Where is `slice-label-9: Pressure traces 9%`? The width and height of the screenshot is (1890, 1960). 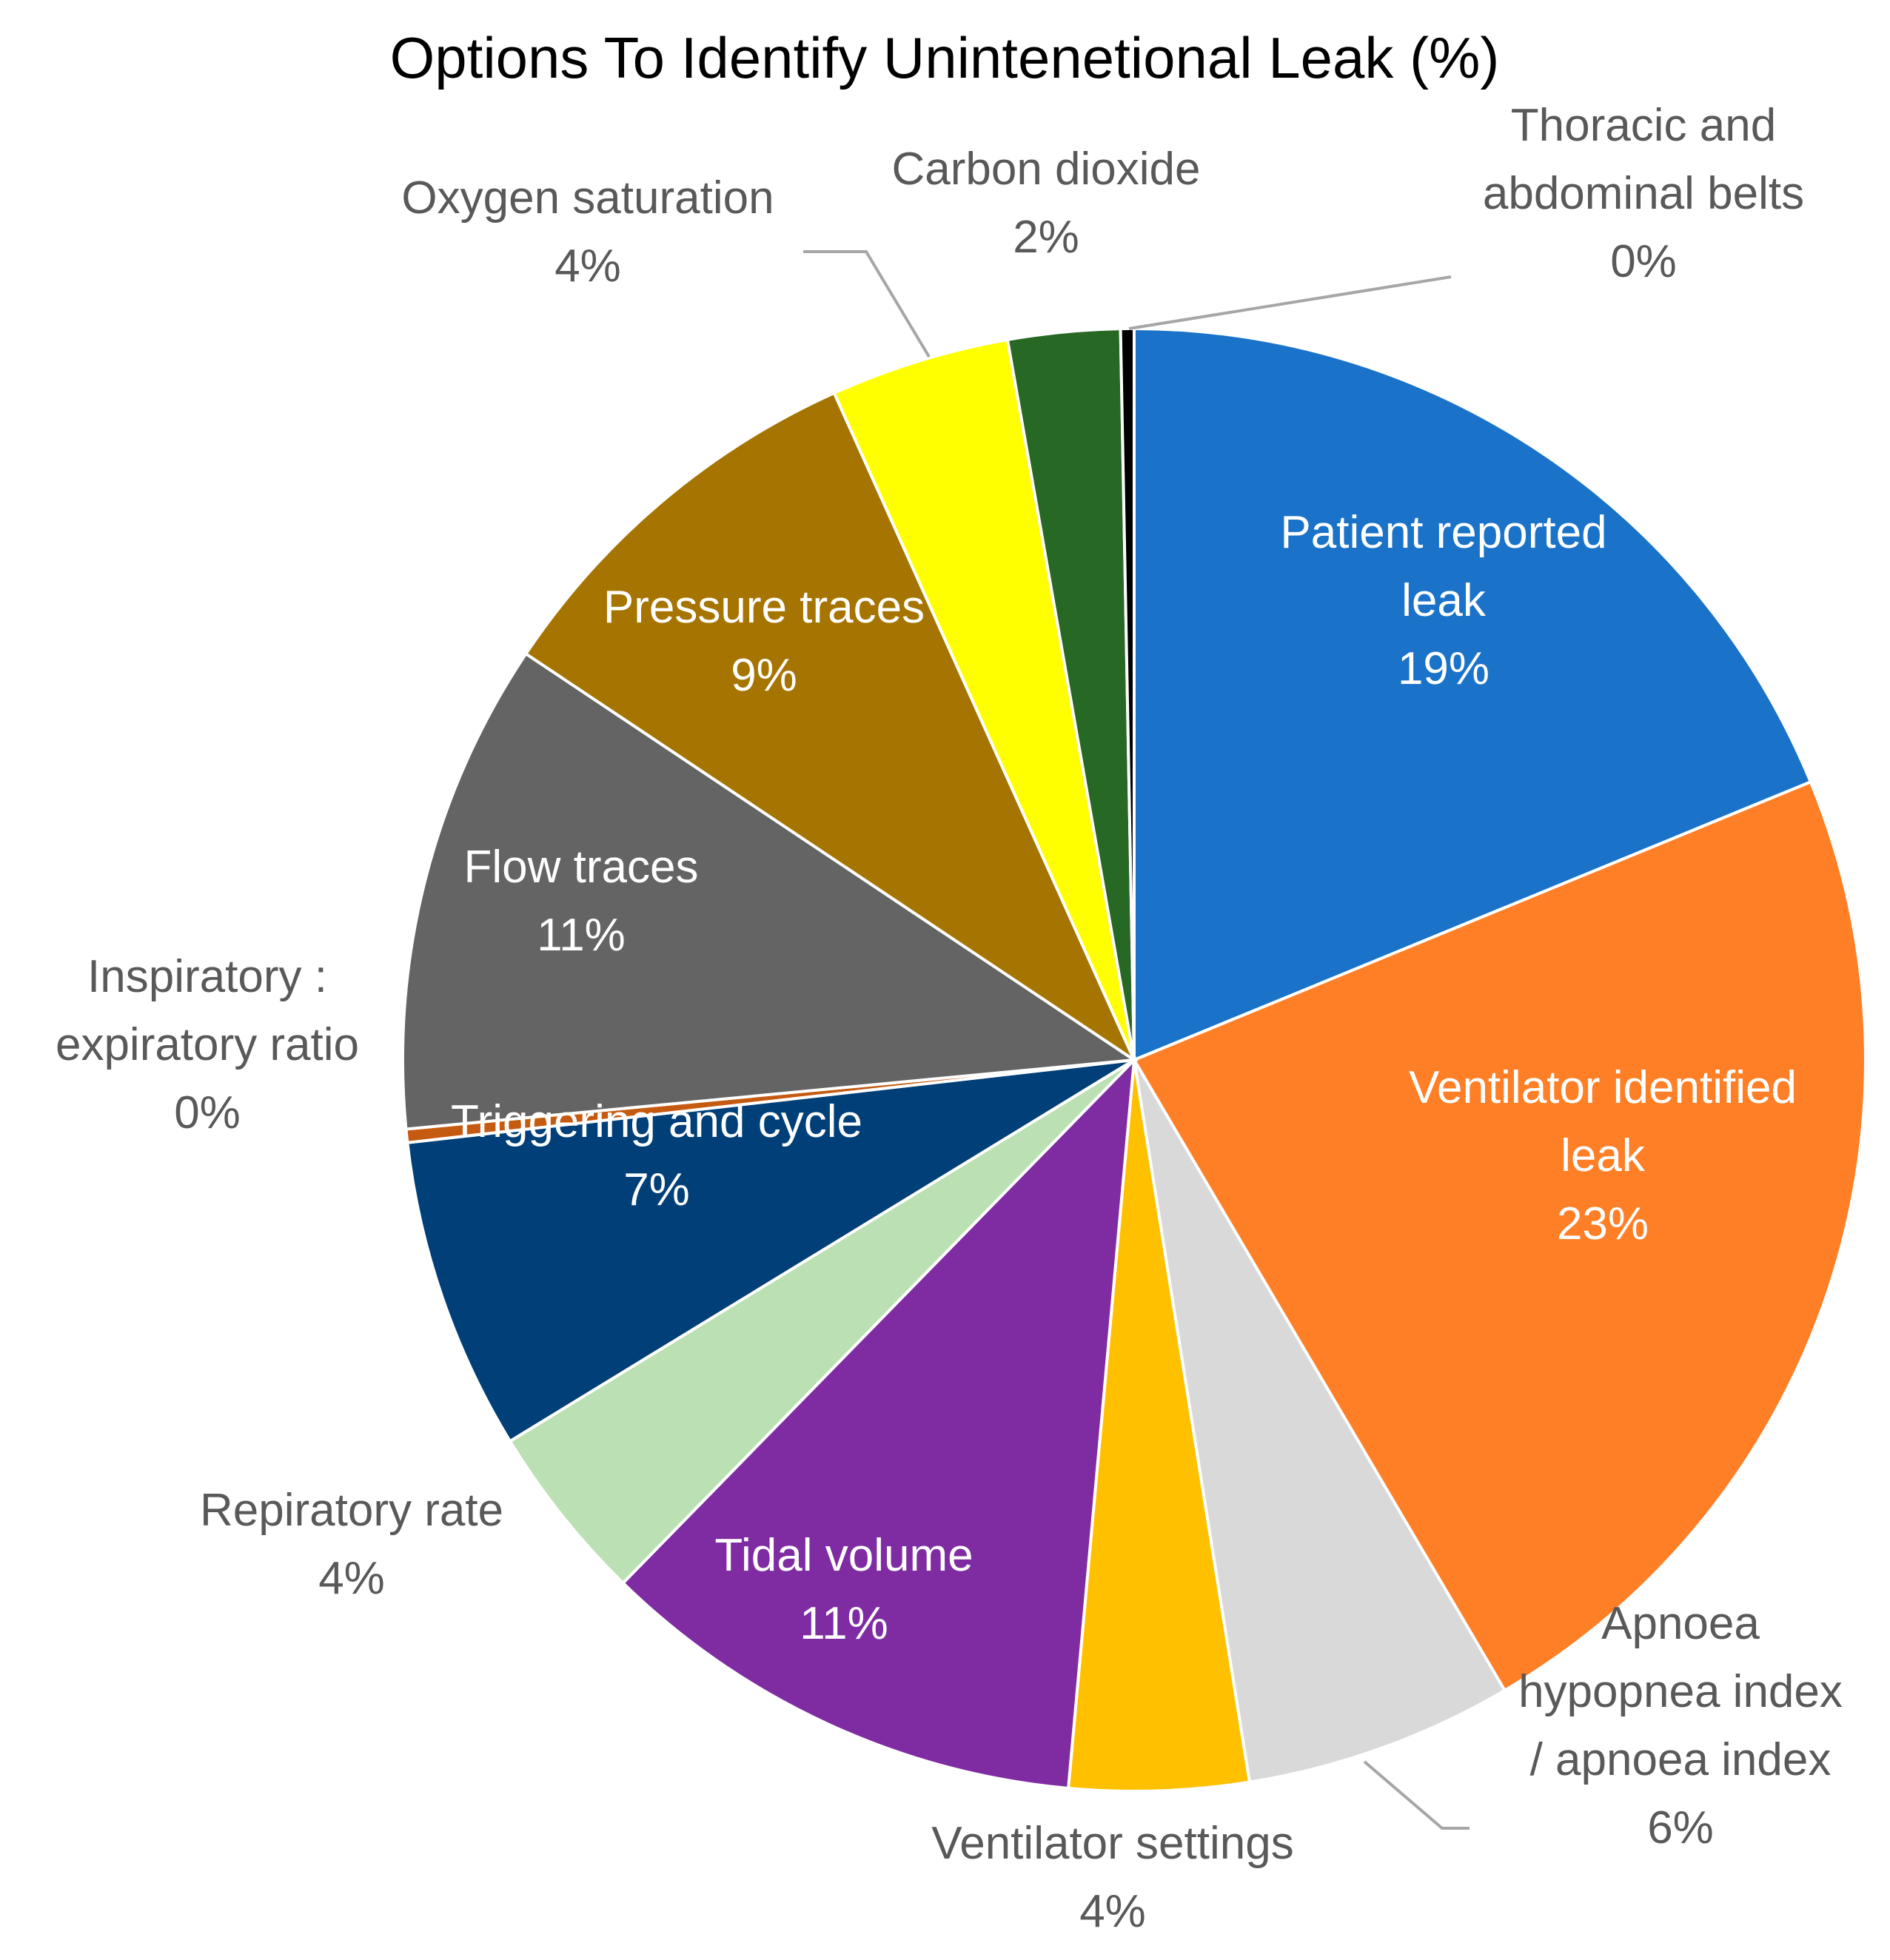 slice-label-9: Pressure traces 9% is located at coordinates (764, 642).